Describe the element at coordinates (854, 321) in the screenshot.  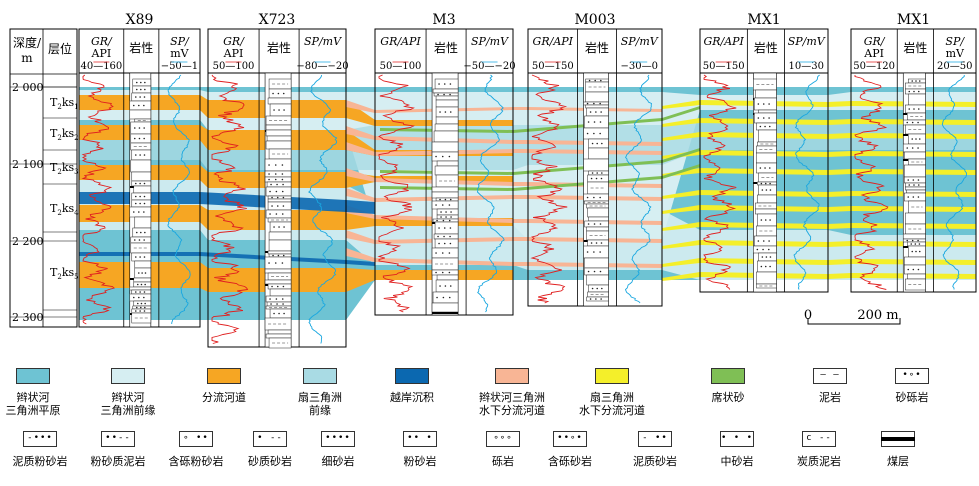
I see `scale-bar-line` at that location.